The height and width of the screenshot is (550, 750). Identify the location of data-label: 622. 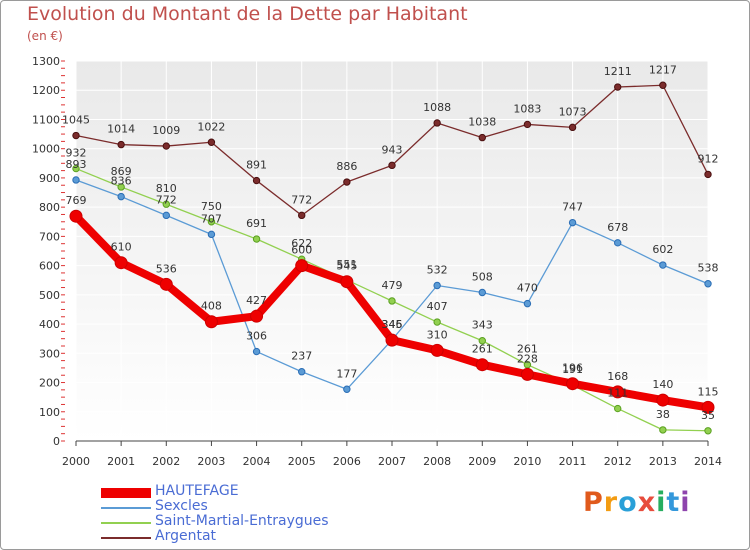
(301, 243).